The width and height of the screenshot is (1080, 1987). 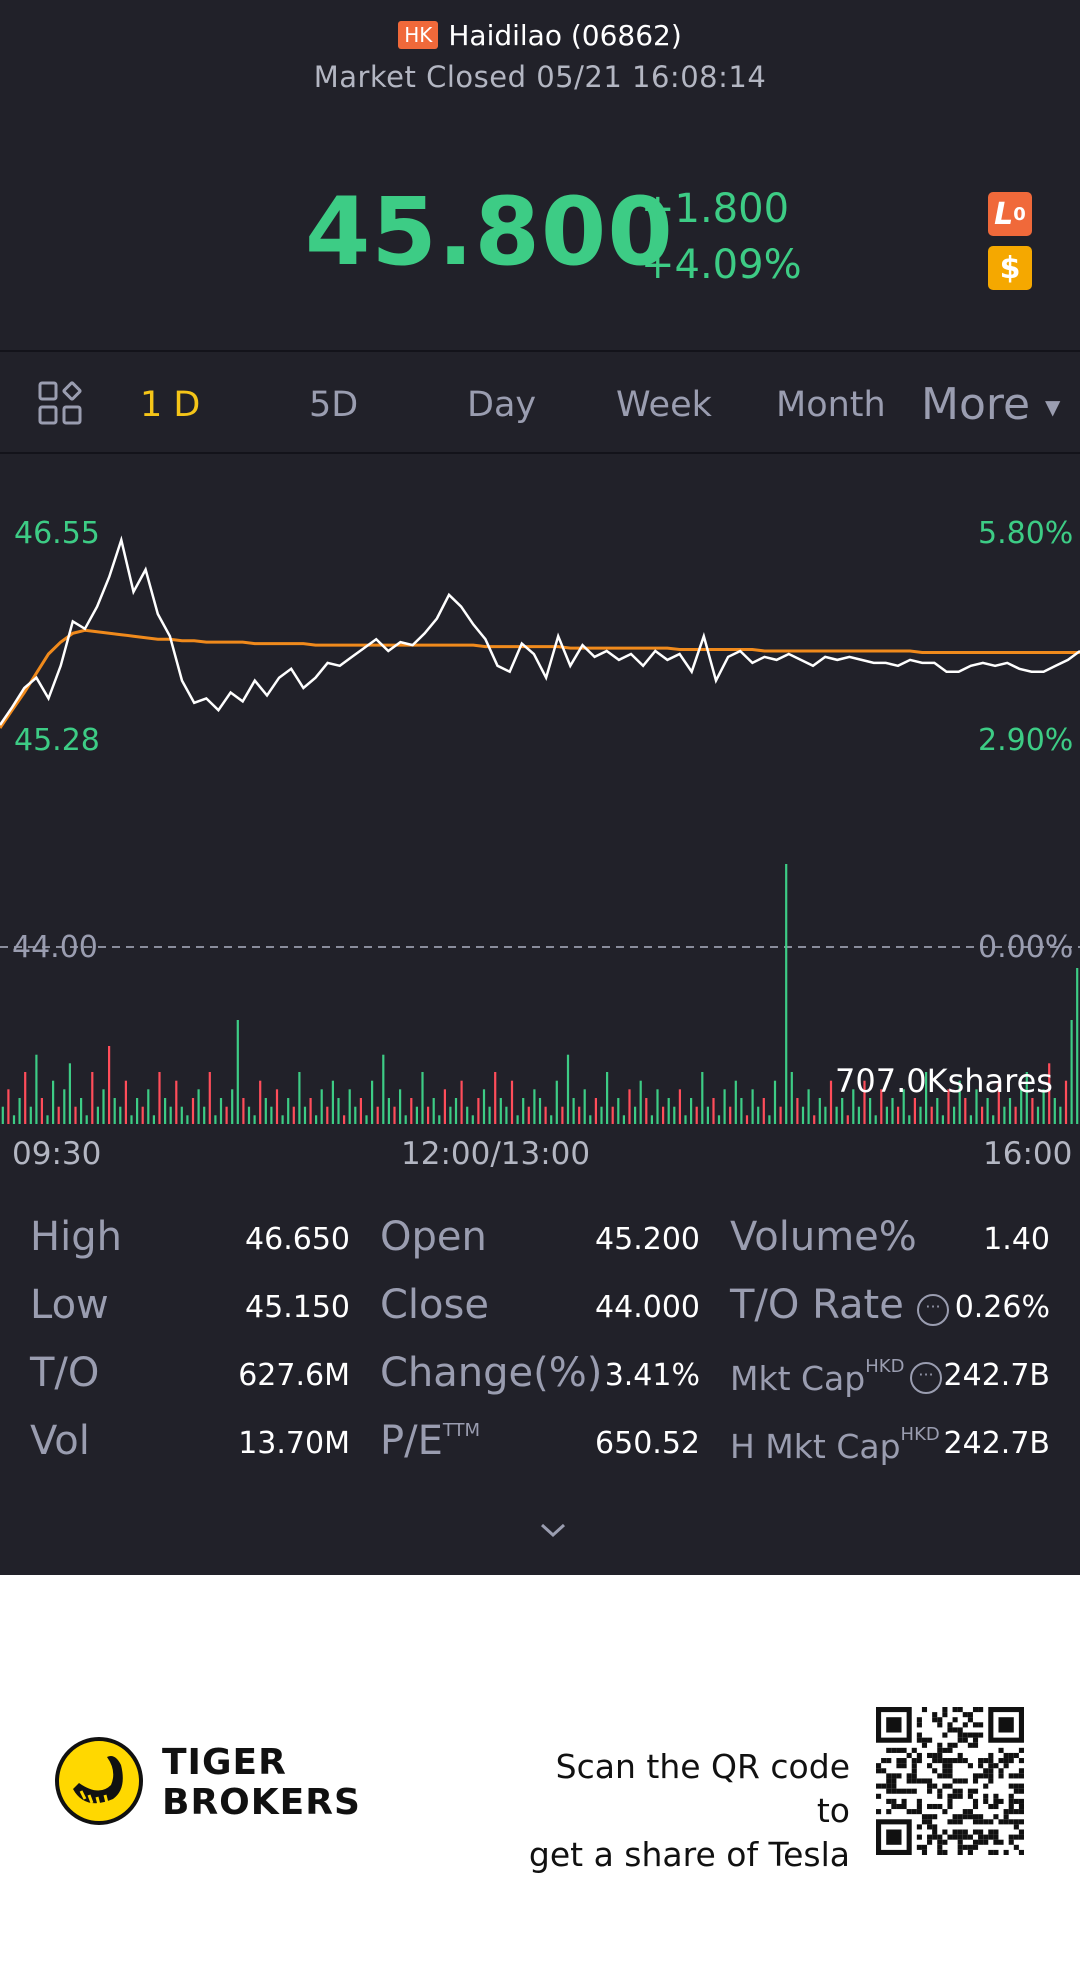 I want to click on level-badge-letter: L, so click(x=1004, y=214).